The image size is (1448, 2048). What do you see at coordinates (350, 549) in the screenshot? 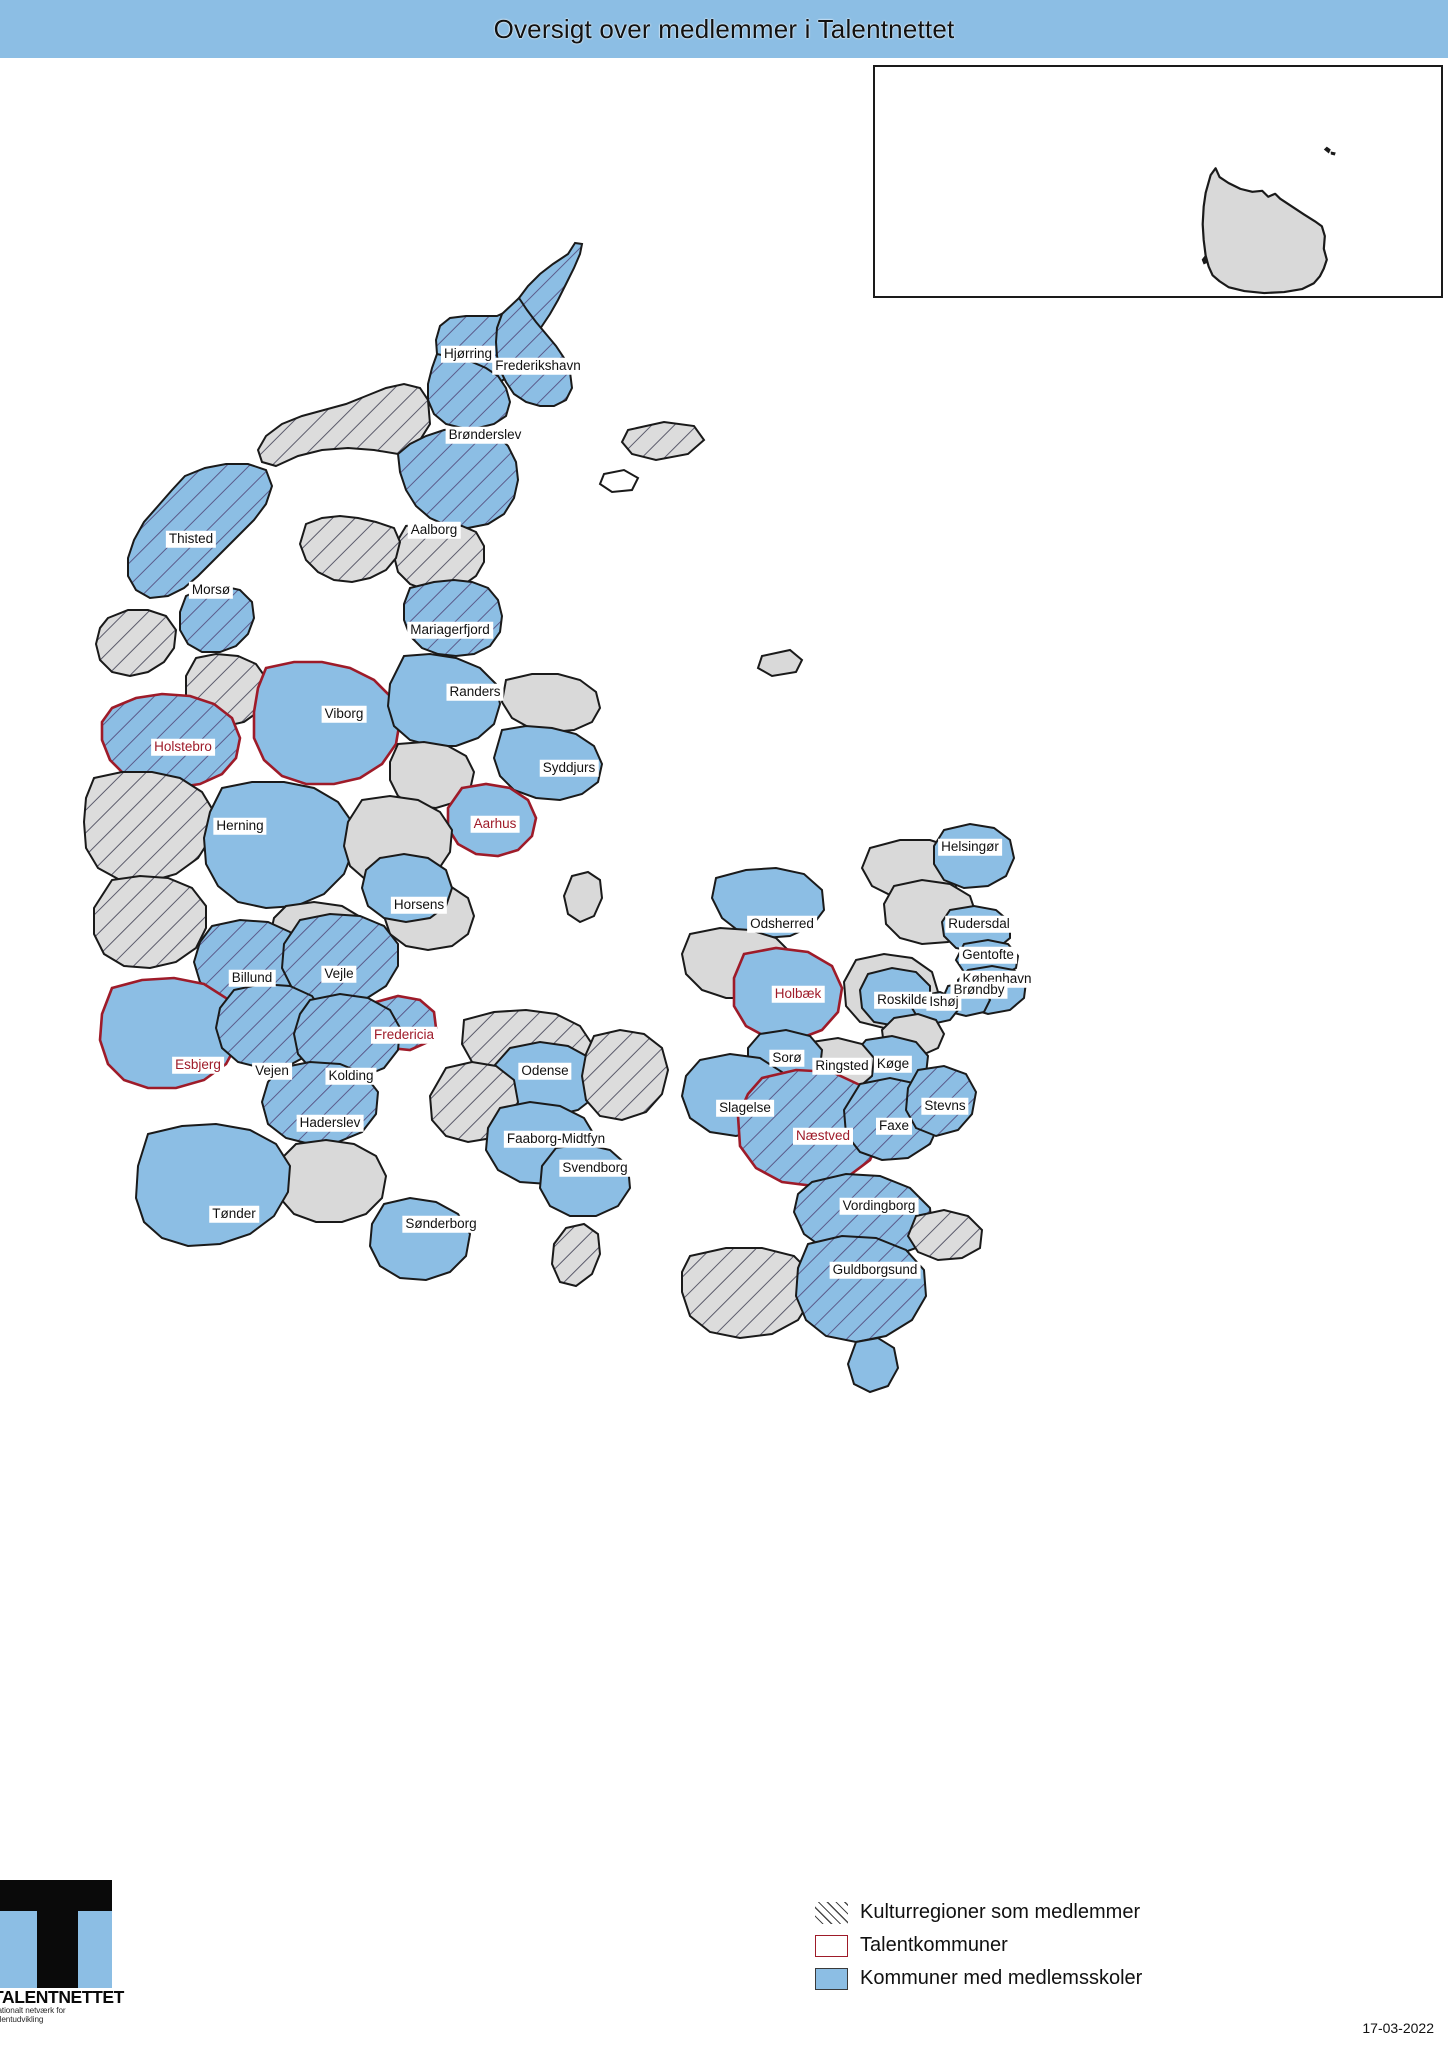
I see `kommune-vesthimmerland` at bounding box center [350, 549].